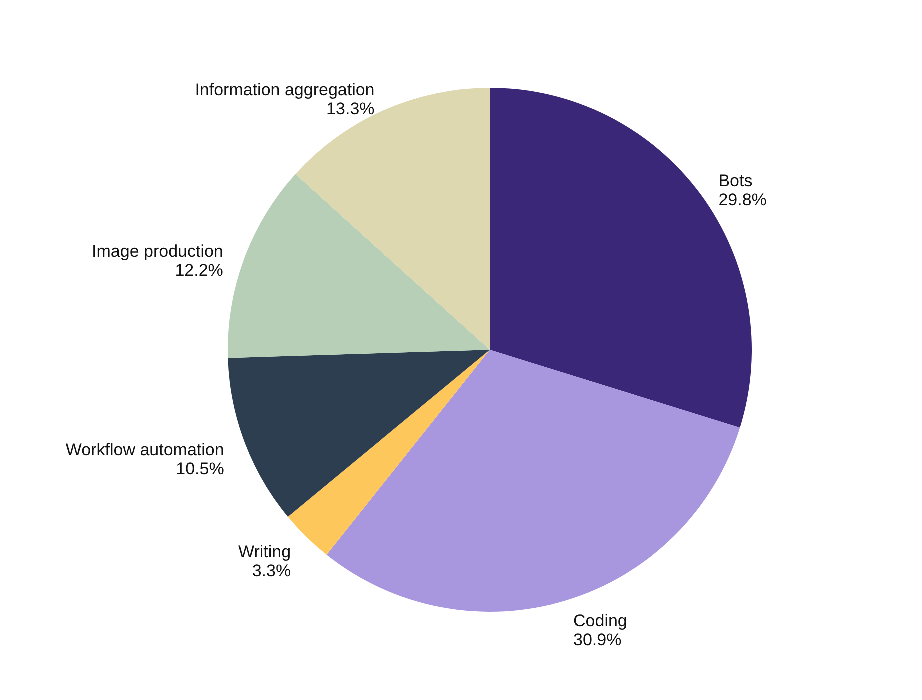  I want to click on data-label: 3.3%, so click(272, 571).